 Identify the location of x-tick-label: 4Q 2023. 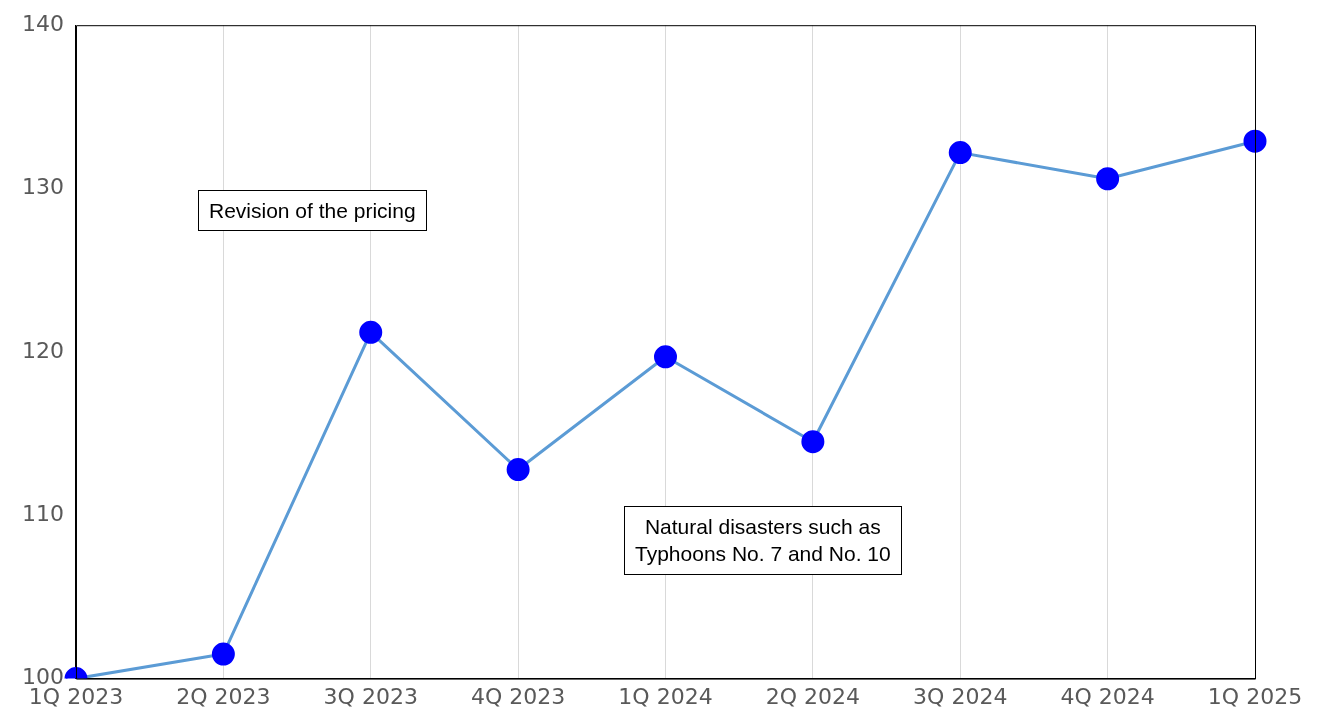
(518, 696).